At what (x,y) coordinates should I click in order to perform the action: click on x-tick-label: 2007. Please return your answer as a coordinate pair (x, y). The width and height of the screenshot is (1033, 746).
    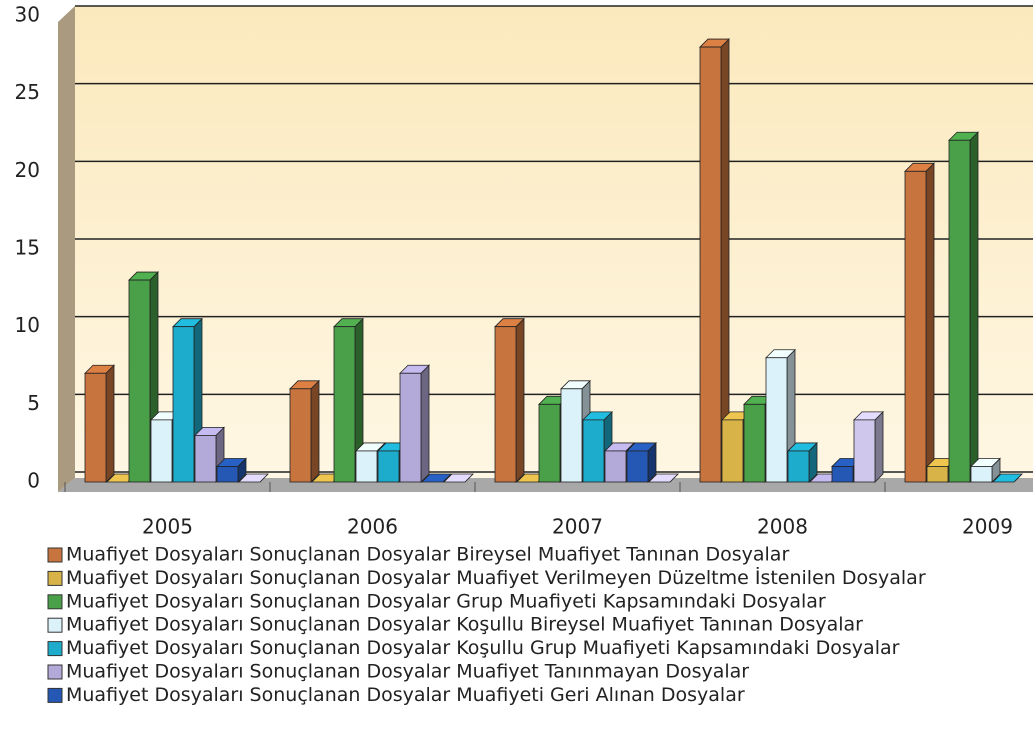
    Looking at the image, I should click on (577, 527).